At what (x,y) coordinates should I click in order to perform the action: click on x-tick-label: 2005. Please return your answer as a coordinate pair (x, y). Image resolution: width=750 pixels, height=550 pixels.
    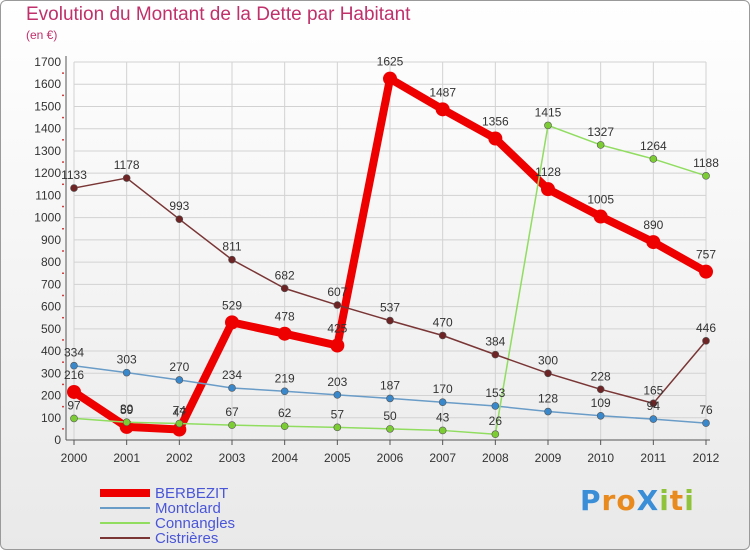
    Looking at the image, I should click on (337, 458).